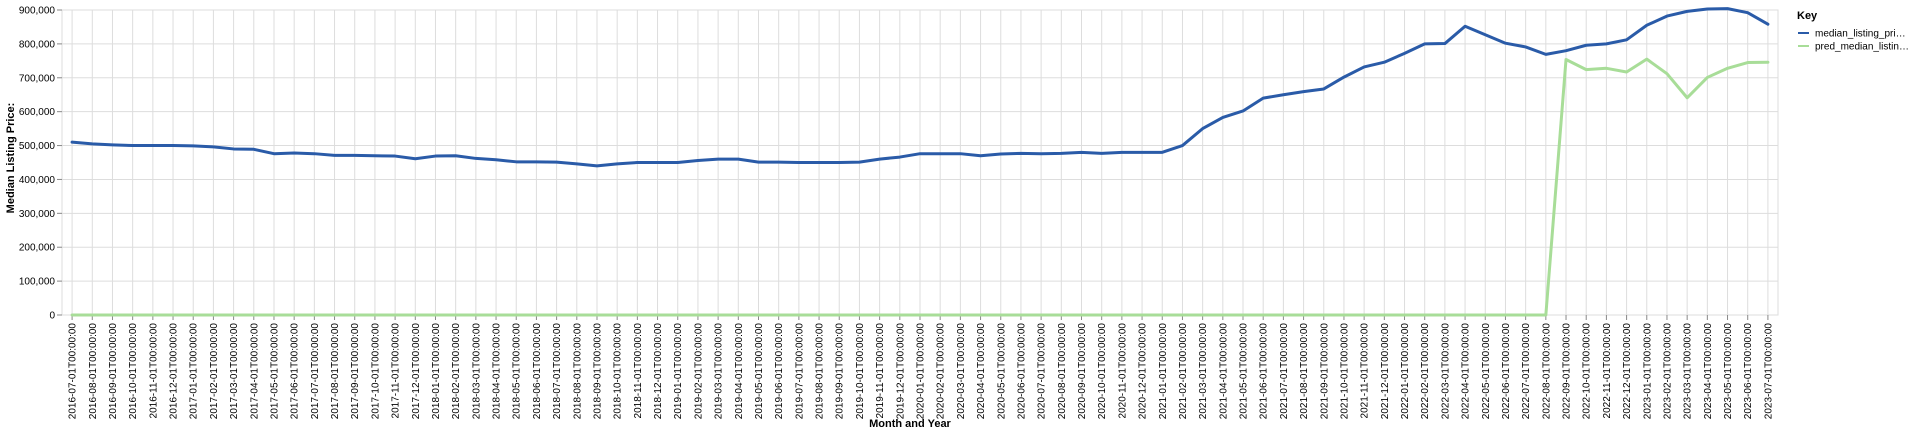 This screenshot has height=434, width=1920. I want to click on x-tick-label: 2019-10-01T00:00:00, so click(860, 371).